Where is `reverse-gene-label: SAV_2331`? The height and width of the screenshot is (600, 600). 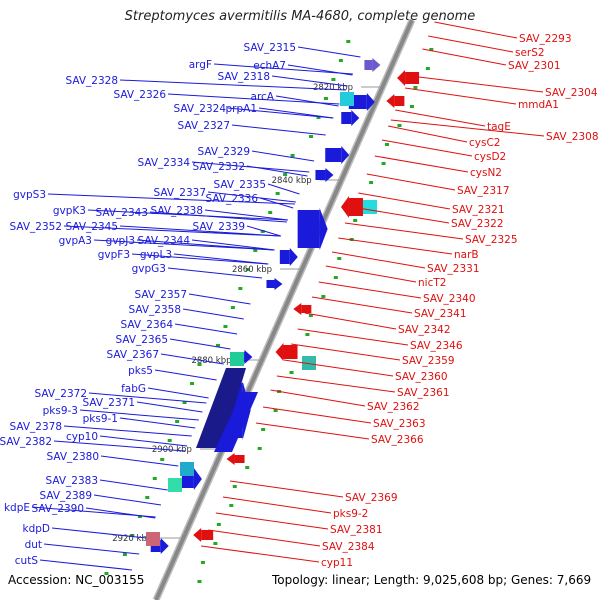
reverse-gene-label: SAV_2331 is located at coordinates (453, 269).